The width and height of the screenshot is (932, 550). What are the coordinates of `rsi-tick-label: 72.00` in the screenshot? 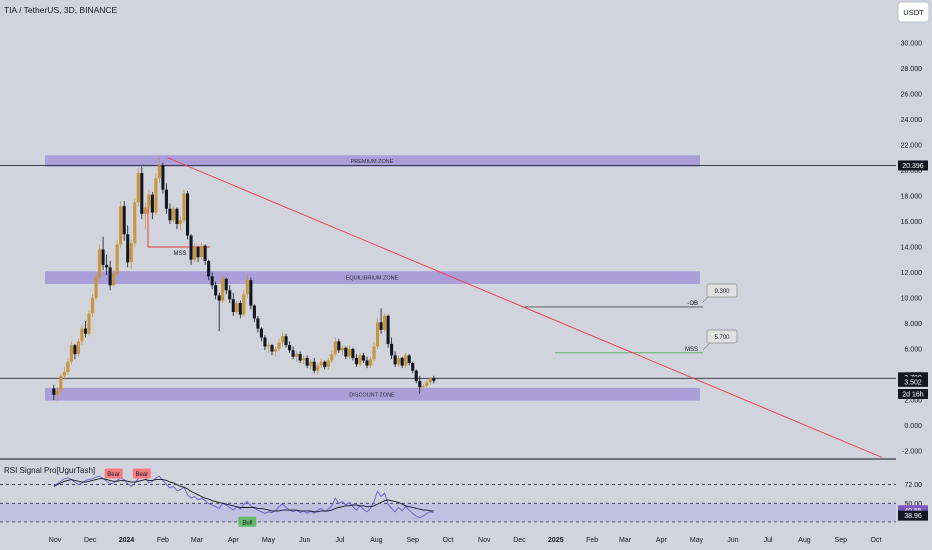 It's located at (913, 485).